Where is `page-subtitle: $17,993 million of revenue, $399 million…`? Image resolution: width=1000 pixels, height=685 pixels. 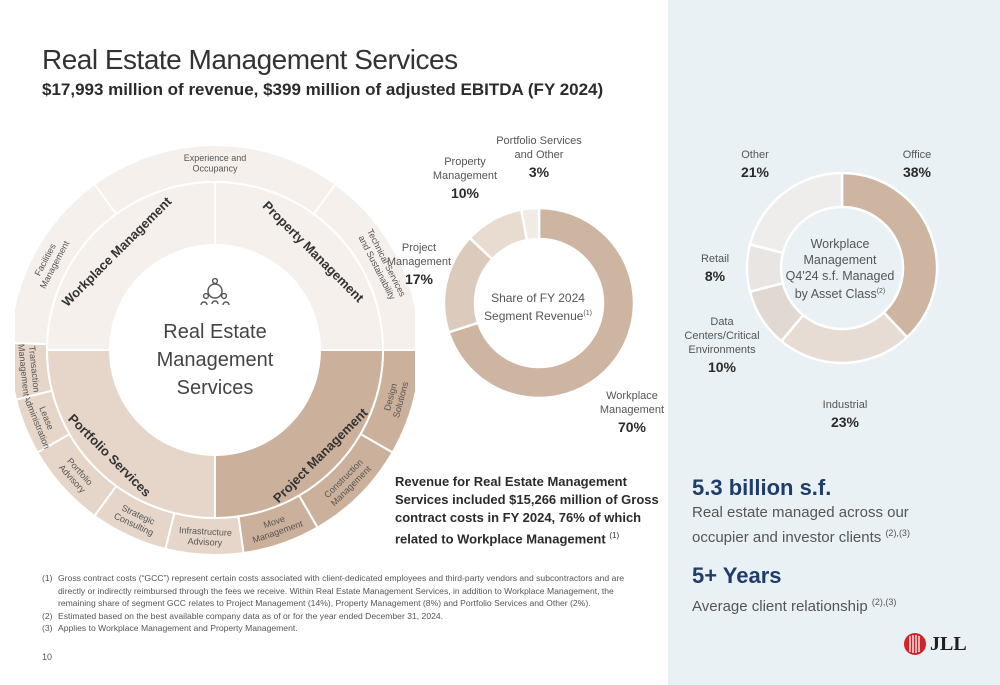 page-subtitle: $17,993 million of revenue, $399 million… is located at coordinates (323, 89).